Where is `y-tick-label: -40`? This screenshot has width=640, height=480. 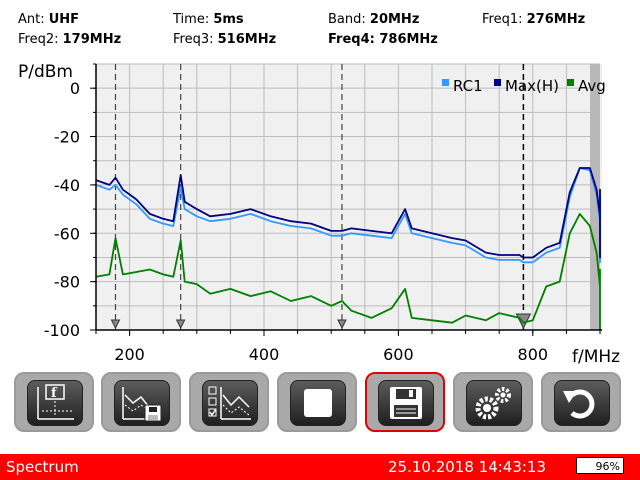
y-tick-label: -40 is located at coordinates (67, 185).